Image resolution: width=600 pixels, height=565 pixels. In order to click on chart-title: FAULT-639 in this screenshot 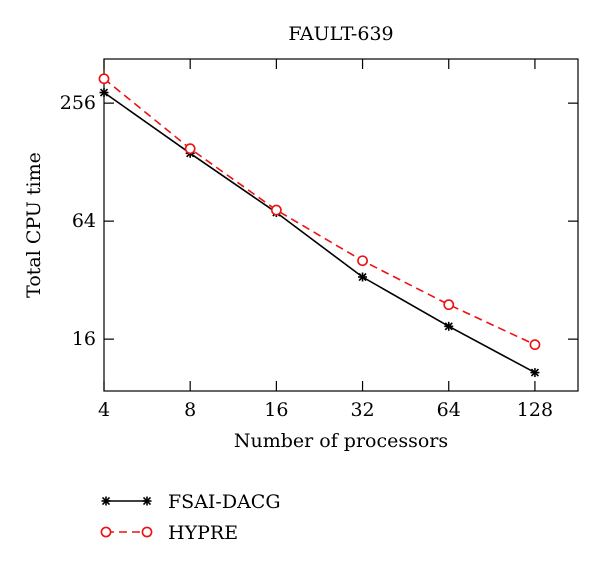, I will do `click(340, 34)`.